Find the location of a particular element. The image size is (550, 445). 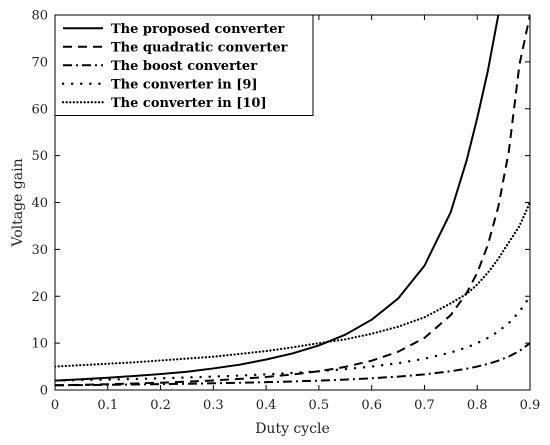

y-tick-label: 20 is located at coordinates (39, 297).